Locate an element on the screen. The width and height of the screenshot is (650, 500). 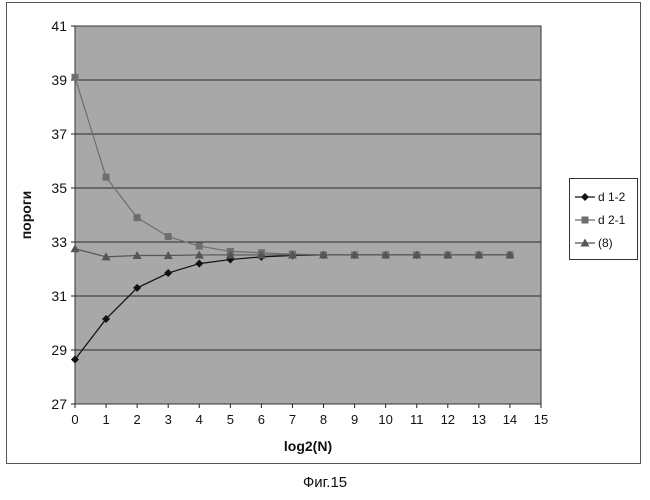
legend-label: (8) is located at coordinates (605, 243).